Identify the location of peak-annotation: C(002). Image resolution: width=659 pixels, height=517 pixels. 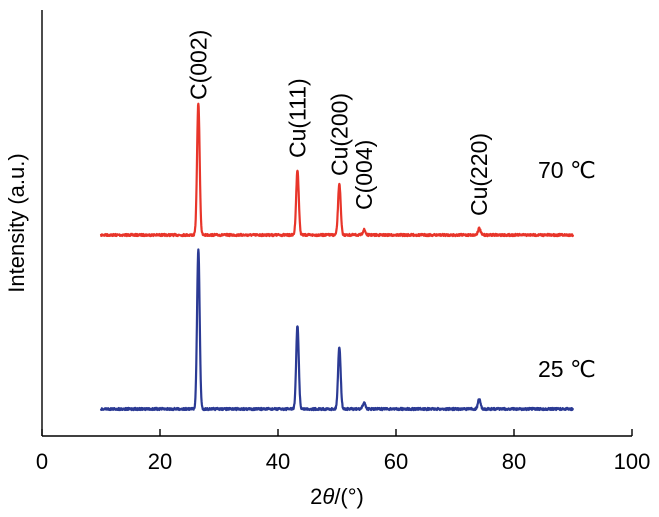
(198, 65).